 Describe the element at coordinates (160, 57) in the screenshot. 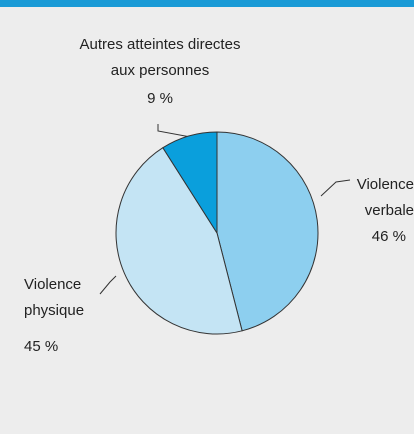

I see `slice-label: Autres atteintes directes aux personnes` at that location.